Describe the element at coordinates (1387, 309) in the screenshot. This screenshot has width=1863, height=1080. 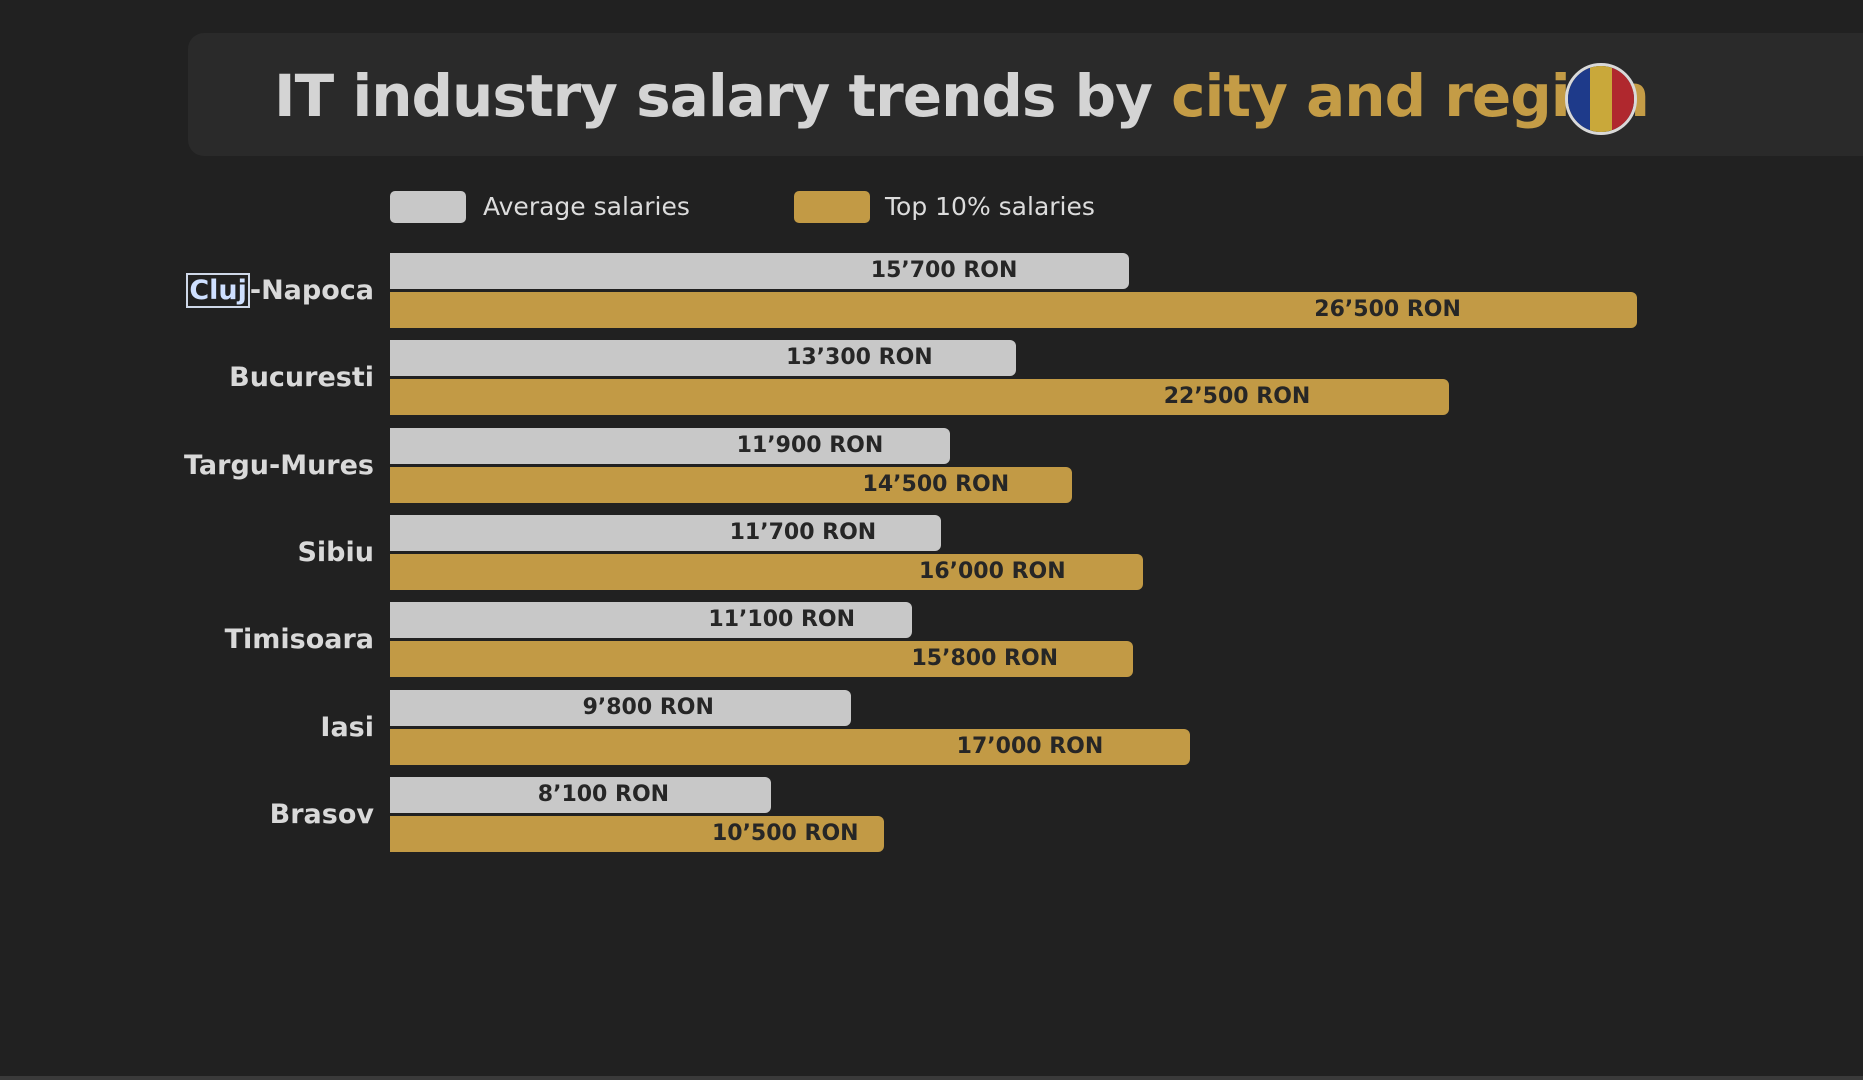
I see `data-label: 26’500 RON` at that location.